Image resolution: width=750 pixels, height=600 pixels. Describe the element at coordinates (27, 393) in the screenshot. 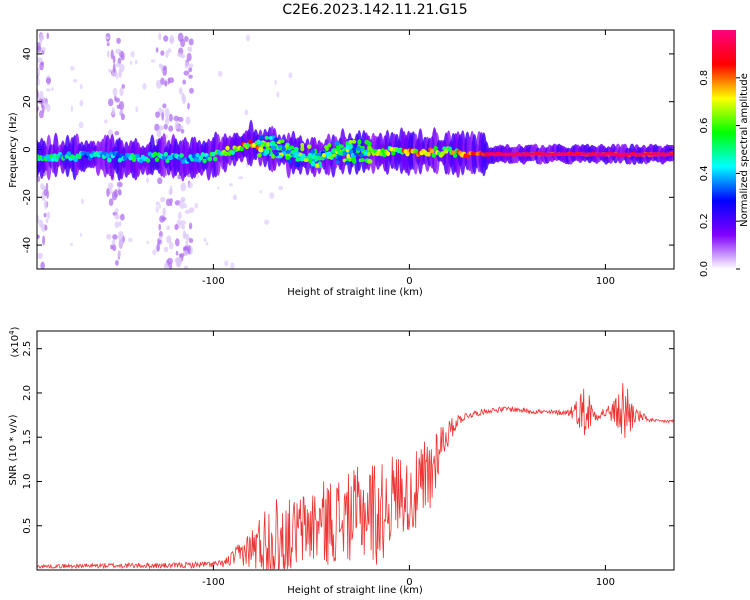

I see `snr-y-tick-label: 2.0` at that location.